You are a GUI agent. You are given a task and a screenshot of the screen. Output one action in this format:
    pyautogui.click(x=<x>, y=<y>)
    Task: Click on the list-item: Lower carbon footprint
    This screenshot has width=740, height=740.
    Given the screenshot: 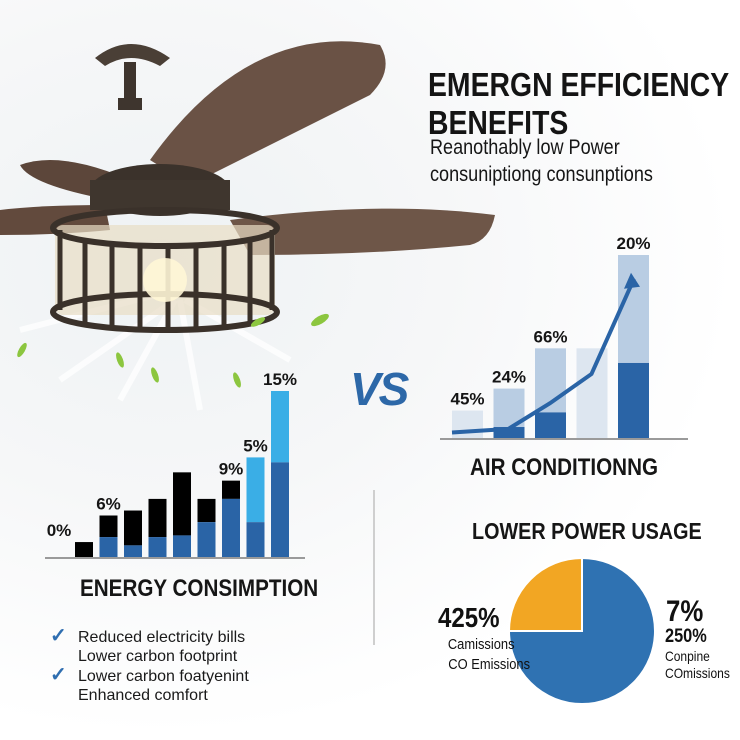 What is the action you would take?
    pyautogui.click(x=158, y=656)
    